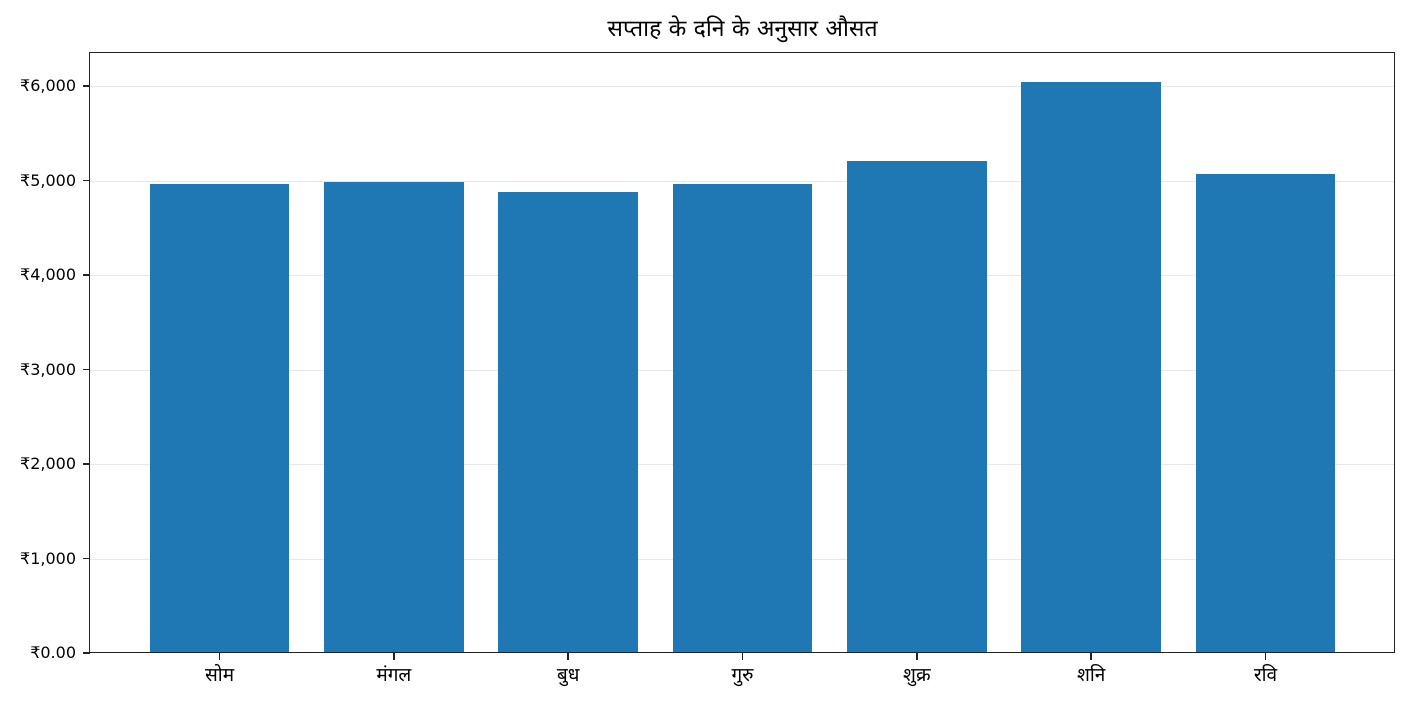  Describe the element at coordinates (742, 675) in the screenshot. I see `x-tick-label: गुरु` at that location.